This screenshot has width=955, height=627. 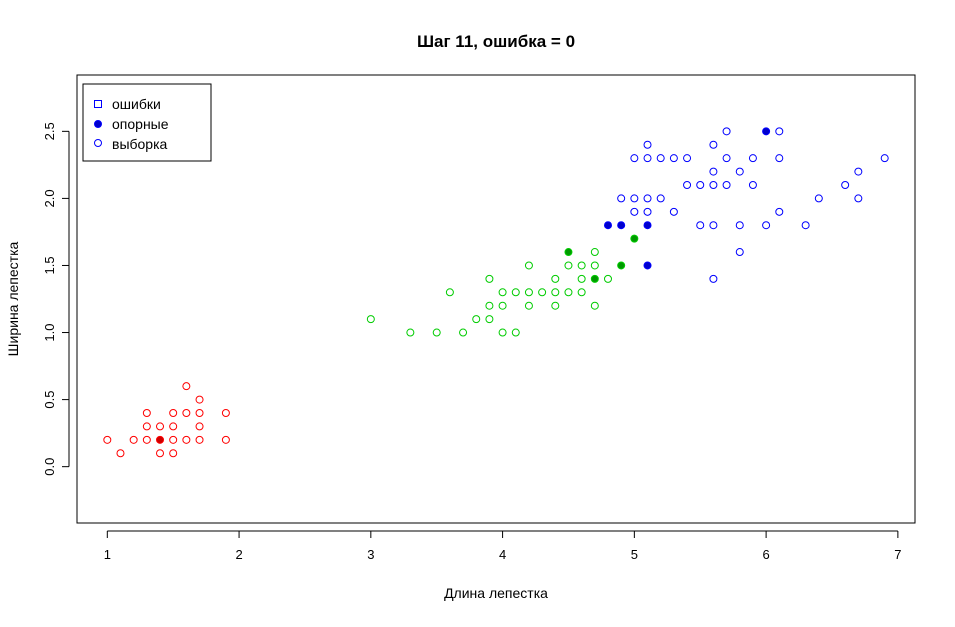 I want to click on legend: ошибки опорные выборка, so click(x=147, y=122).